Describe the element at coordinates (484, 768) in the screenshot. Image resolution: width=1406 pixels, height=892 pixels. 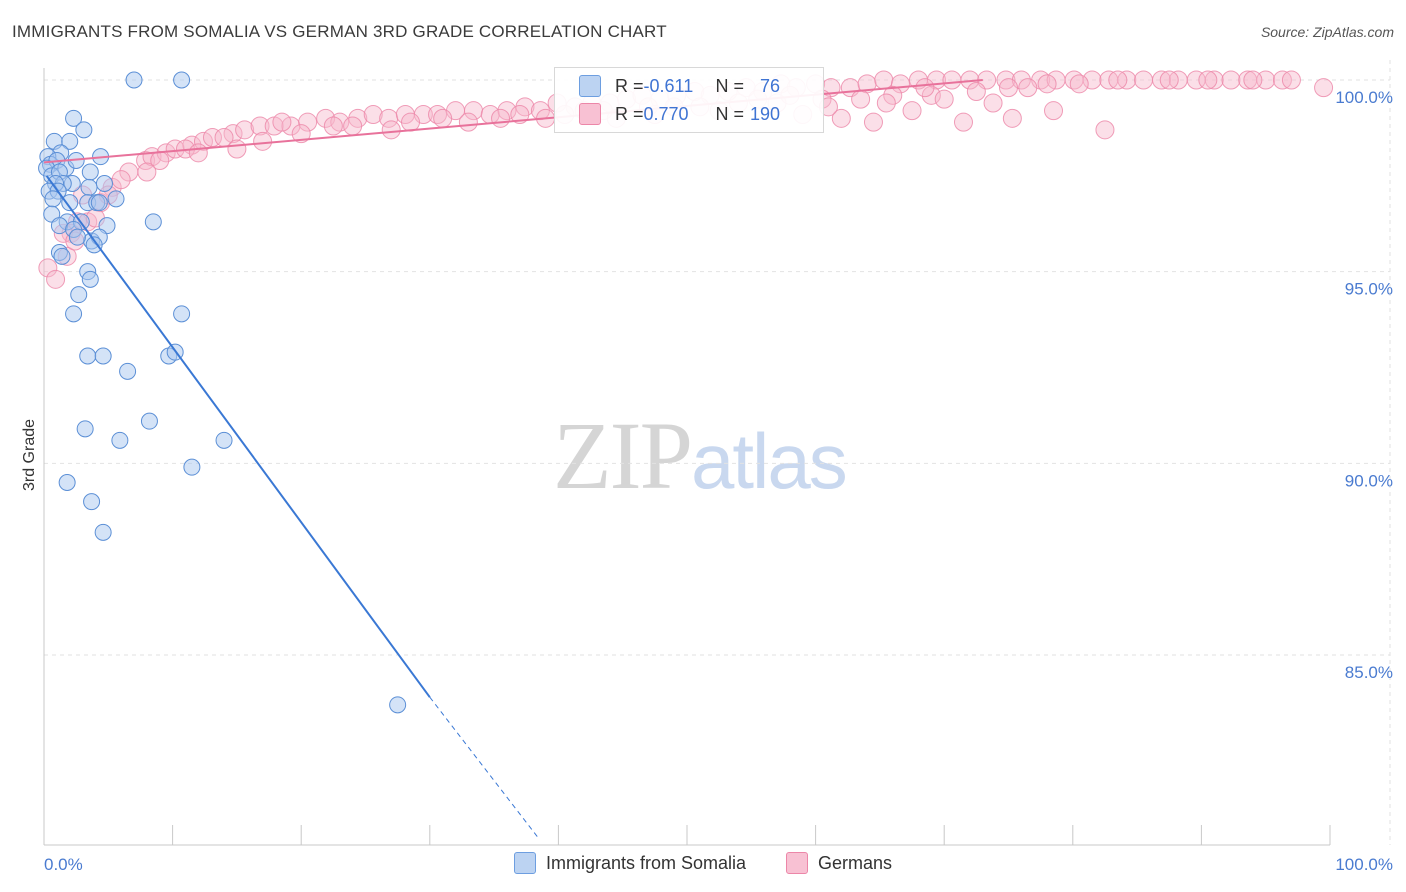
I see `somalia-trend-extension` at that location.